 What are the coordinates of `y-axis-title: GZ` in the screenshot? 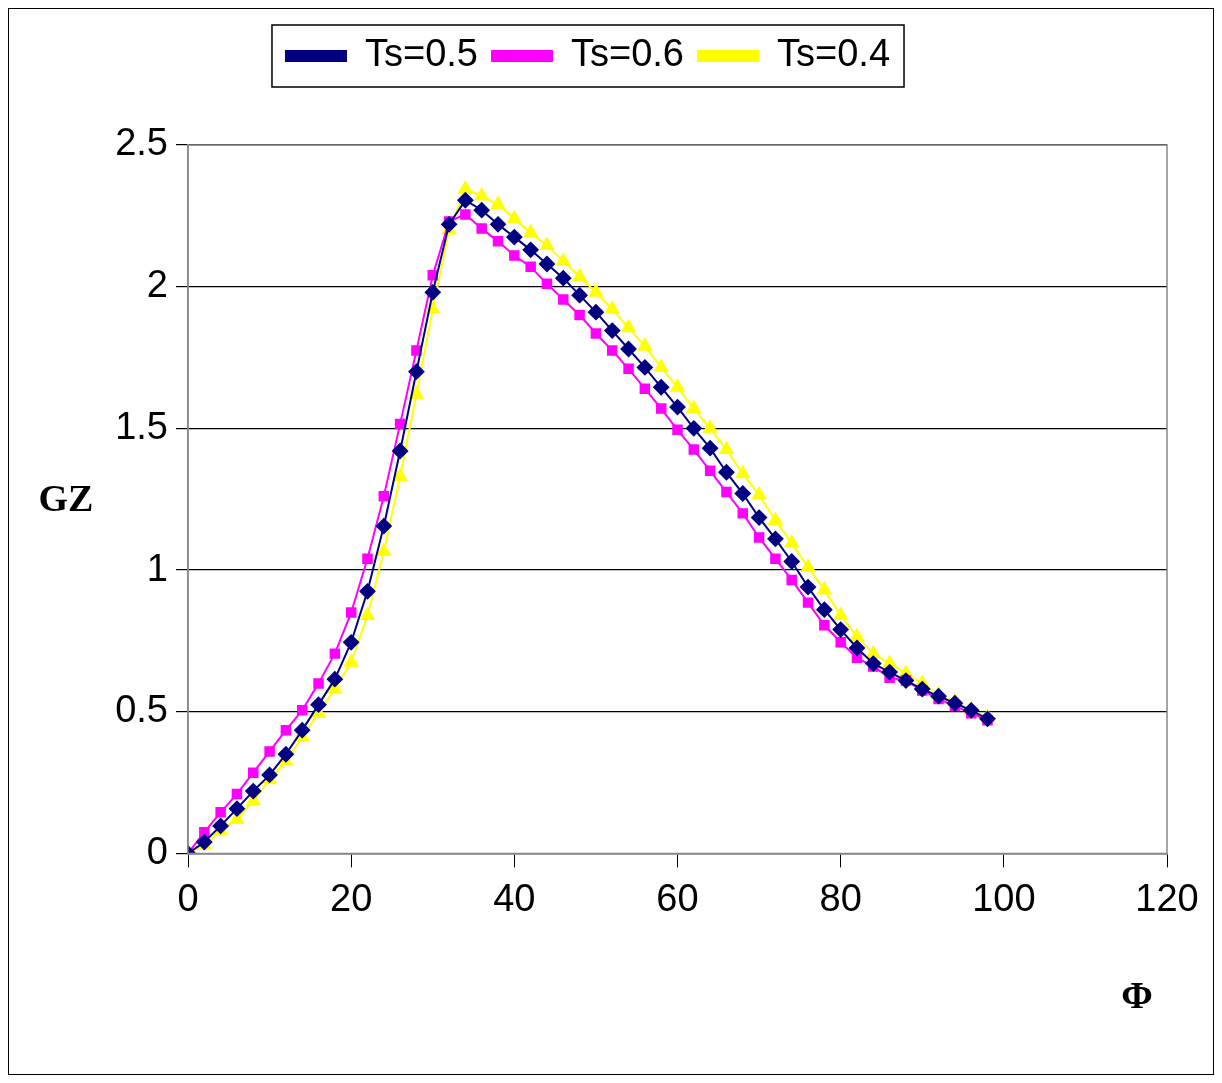 It's located at (66, 498).